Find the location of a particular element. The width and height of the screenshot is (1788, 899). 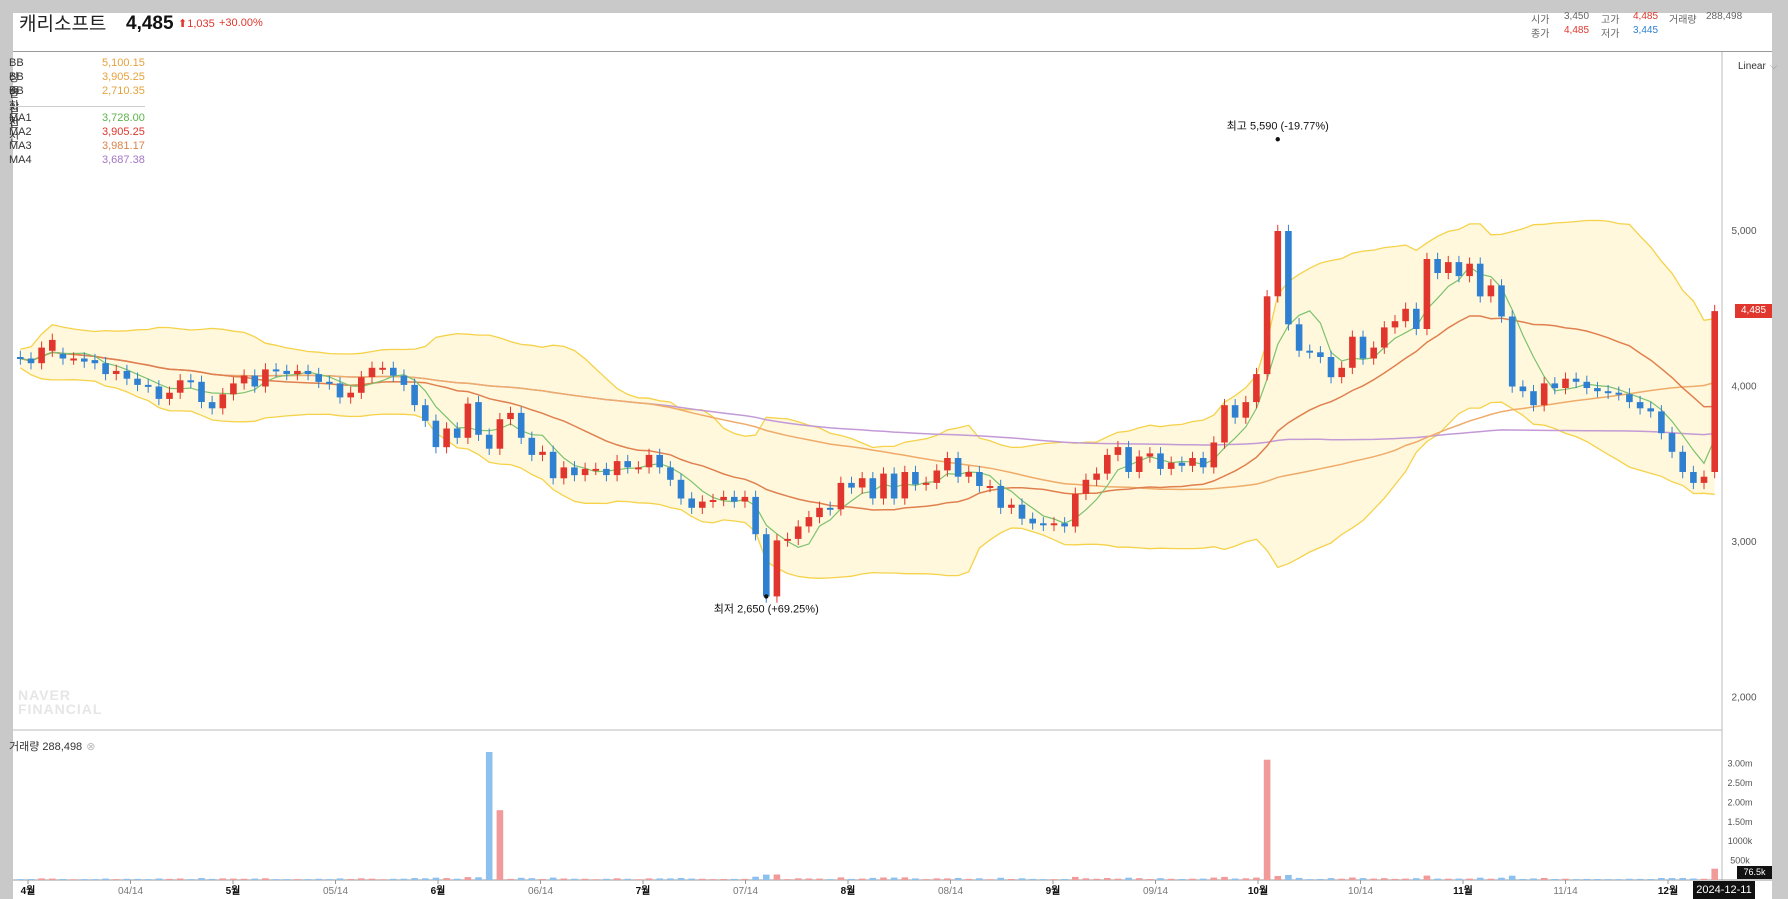

extreme-marker is located at coordinates (766, 596).